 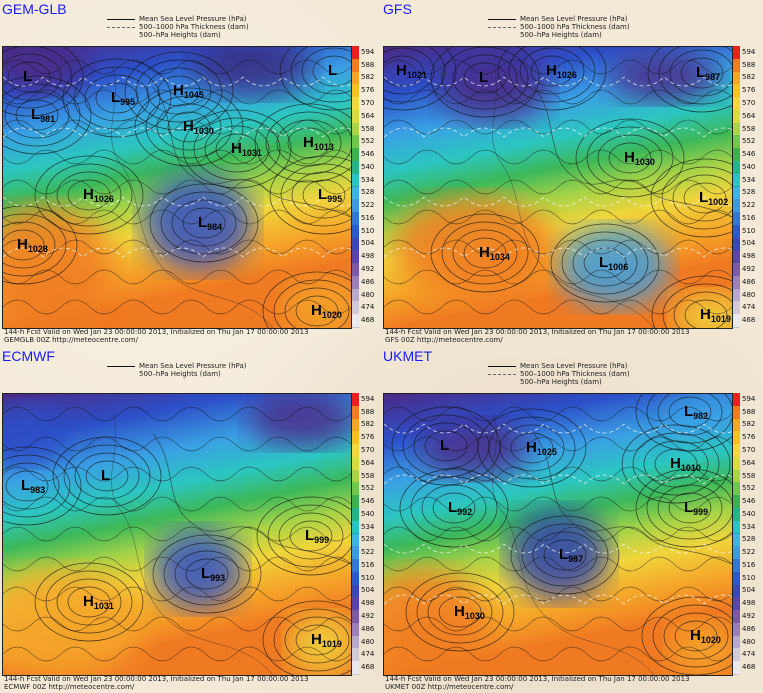 What do you see at coordinates (368, 654) in the screenshot?
I see `colorbar-level-label: 474` at bounding box center [368, 654].